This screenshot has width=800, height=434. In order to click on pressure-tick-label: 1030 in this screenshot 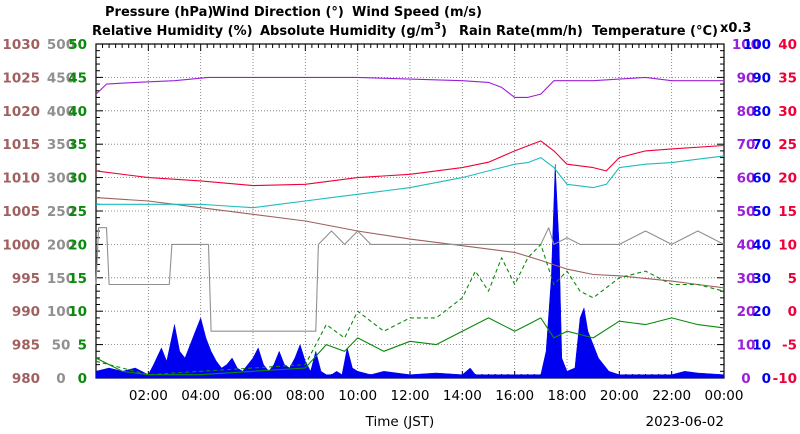, I will do `click(21, 45)`.